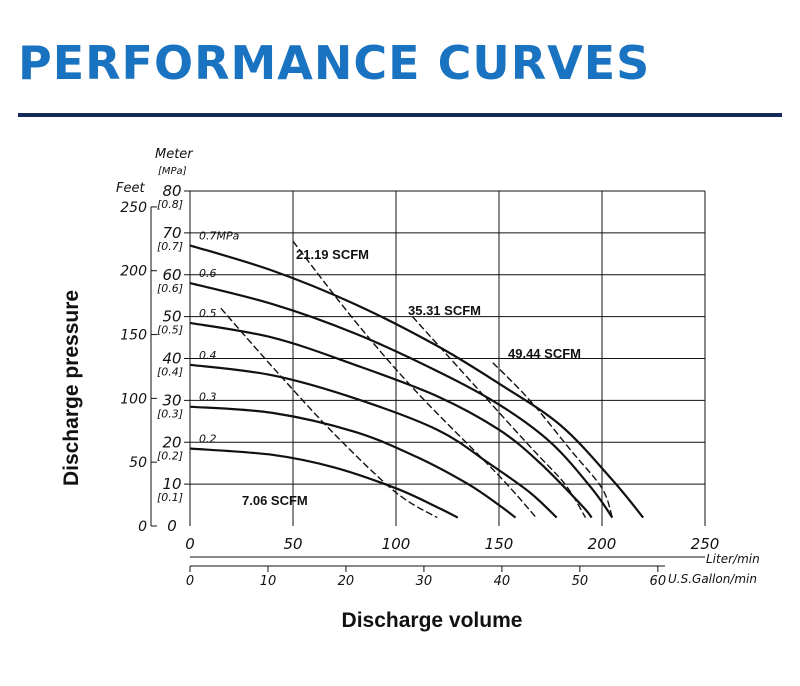 The image size is (800, 686). I want to click on y-mpa-tick-label: [0.8], so click(170, 204).